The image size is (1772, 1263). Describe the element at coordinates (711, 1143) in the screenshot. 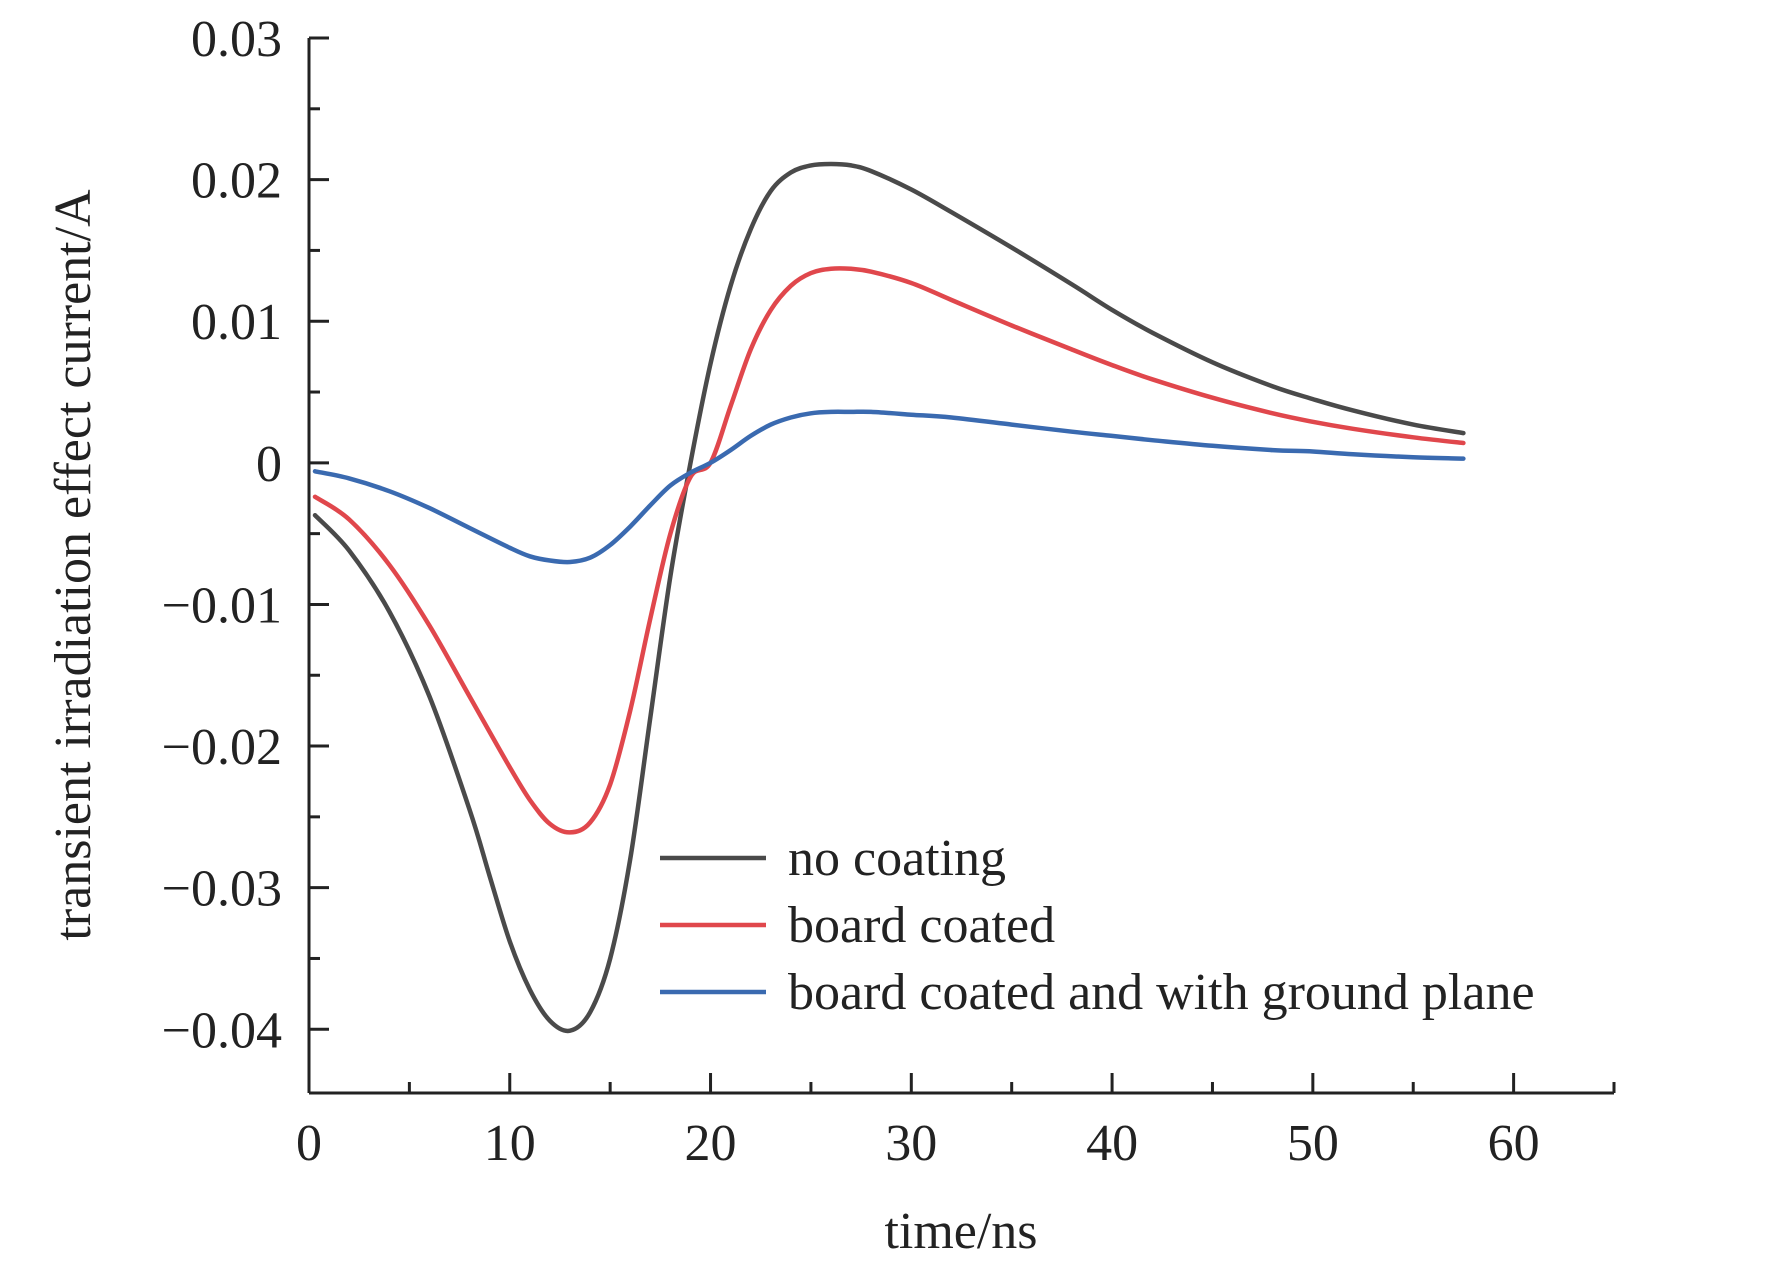

I see `x-tick-label: 20` at that location.